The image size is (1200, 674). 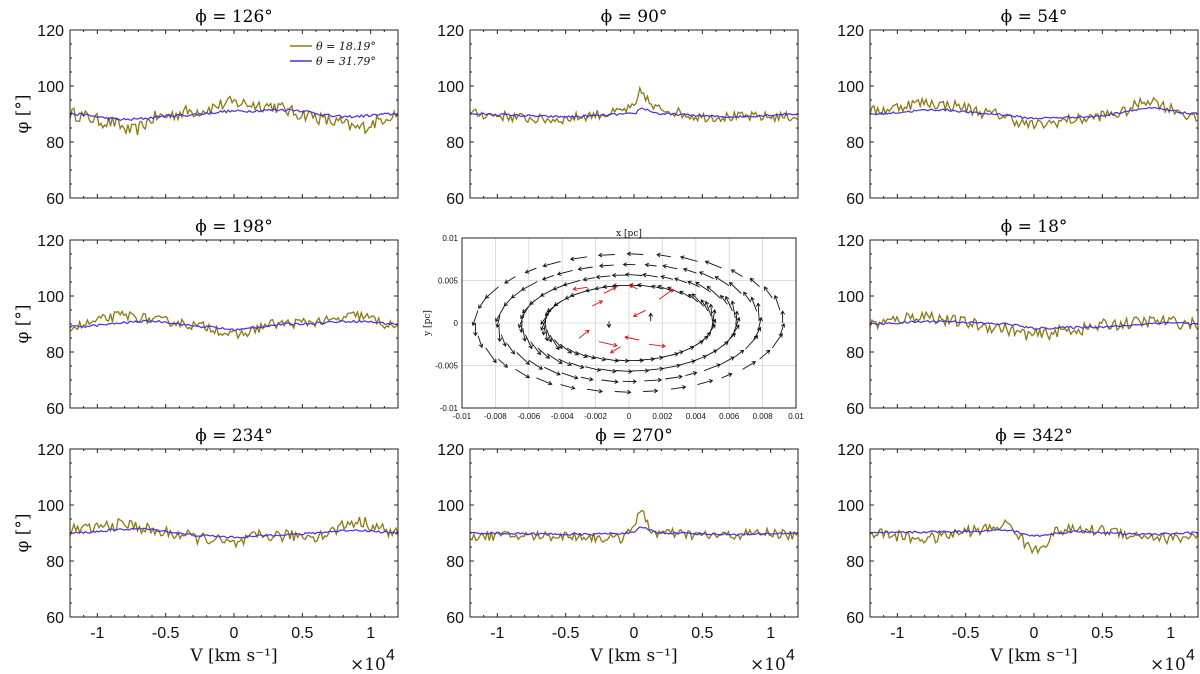 What do you see at coordinates (462, 416) in the screenshot?
I see `x-tick-label: -0.01` at bounding box center [462, 416].